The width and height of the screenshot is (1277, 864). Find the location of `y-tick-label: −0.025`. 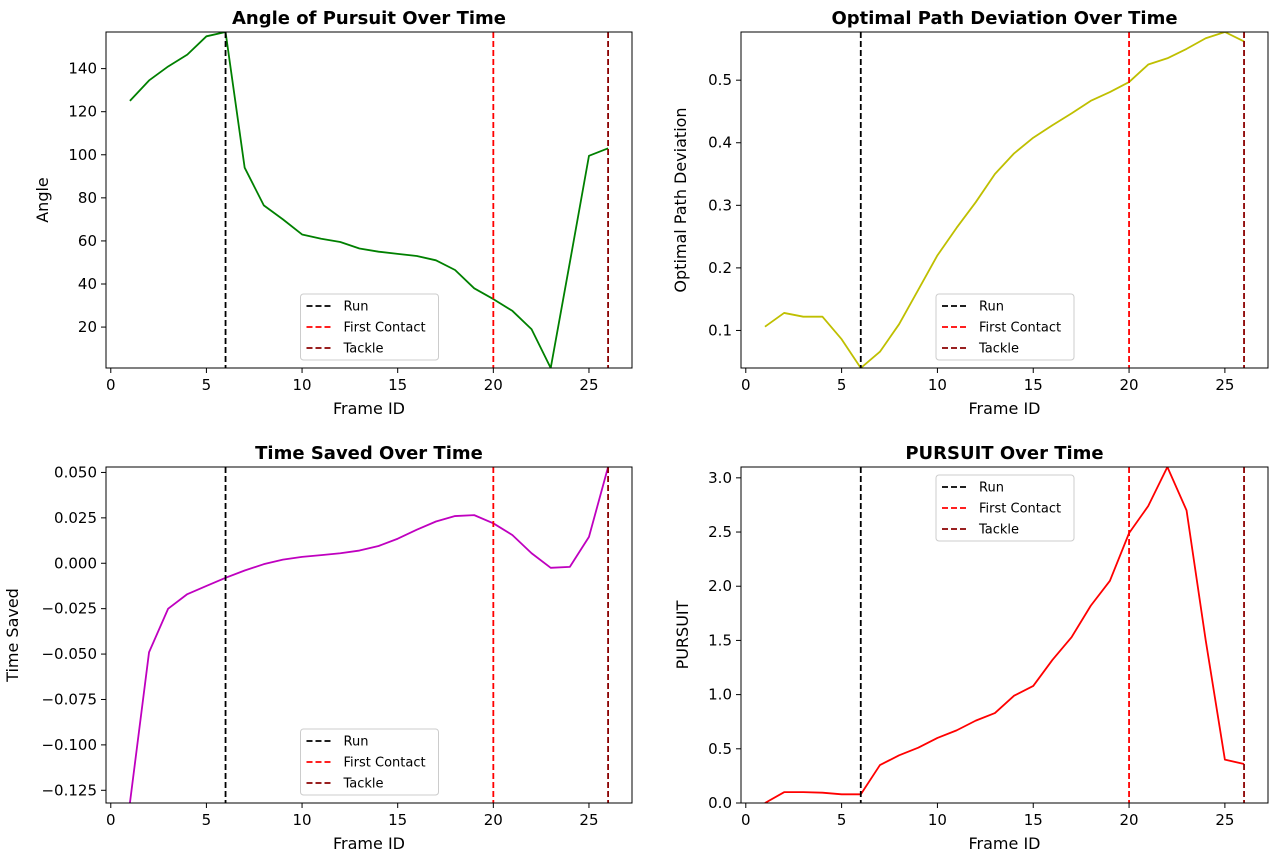

y-tick-label: −0.025 is located at coordinates (69, 609).